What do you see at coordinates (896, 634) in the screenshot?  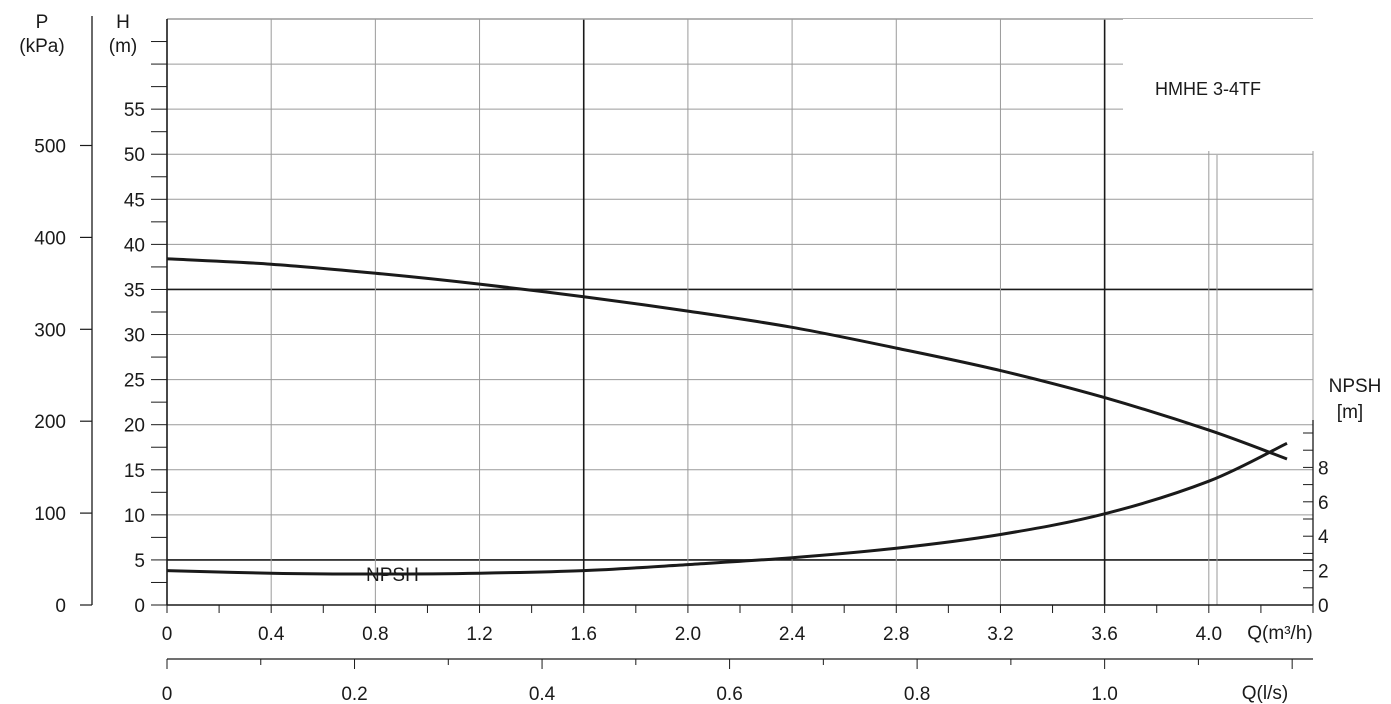 I see `x-tick-label: 2.8` at bounding box center [896, 634].